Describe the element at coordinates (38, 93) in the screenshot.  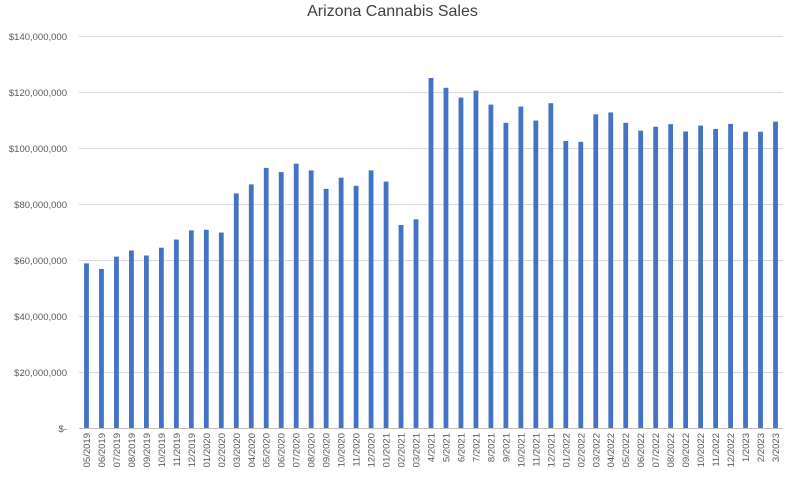
I see `y-tick-label: $120,000,000` at that location.